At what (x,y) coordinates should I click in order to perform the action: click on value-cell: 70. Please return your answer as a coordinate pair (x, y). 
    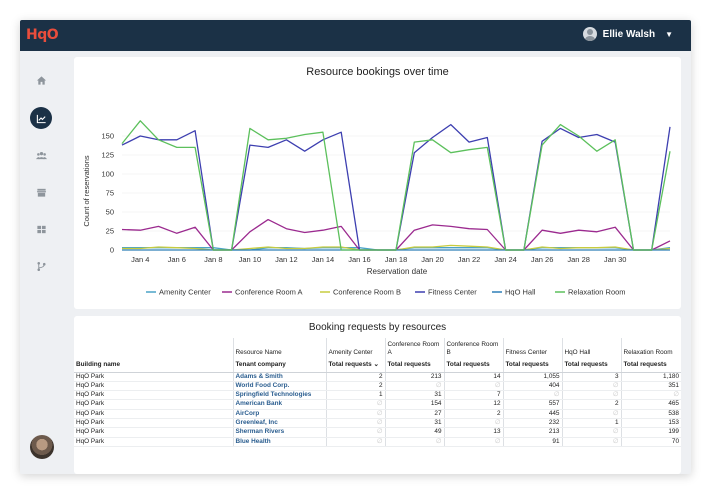
    Looking at the image, I should click on (650, 442).